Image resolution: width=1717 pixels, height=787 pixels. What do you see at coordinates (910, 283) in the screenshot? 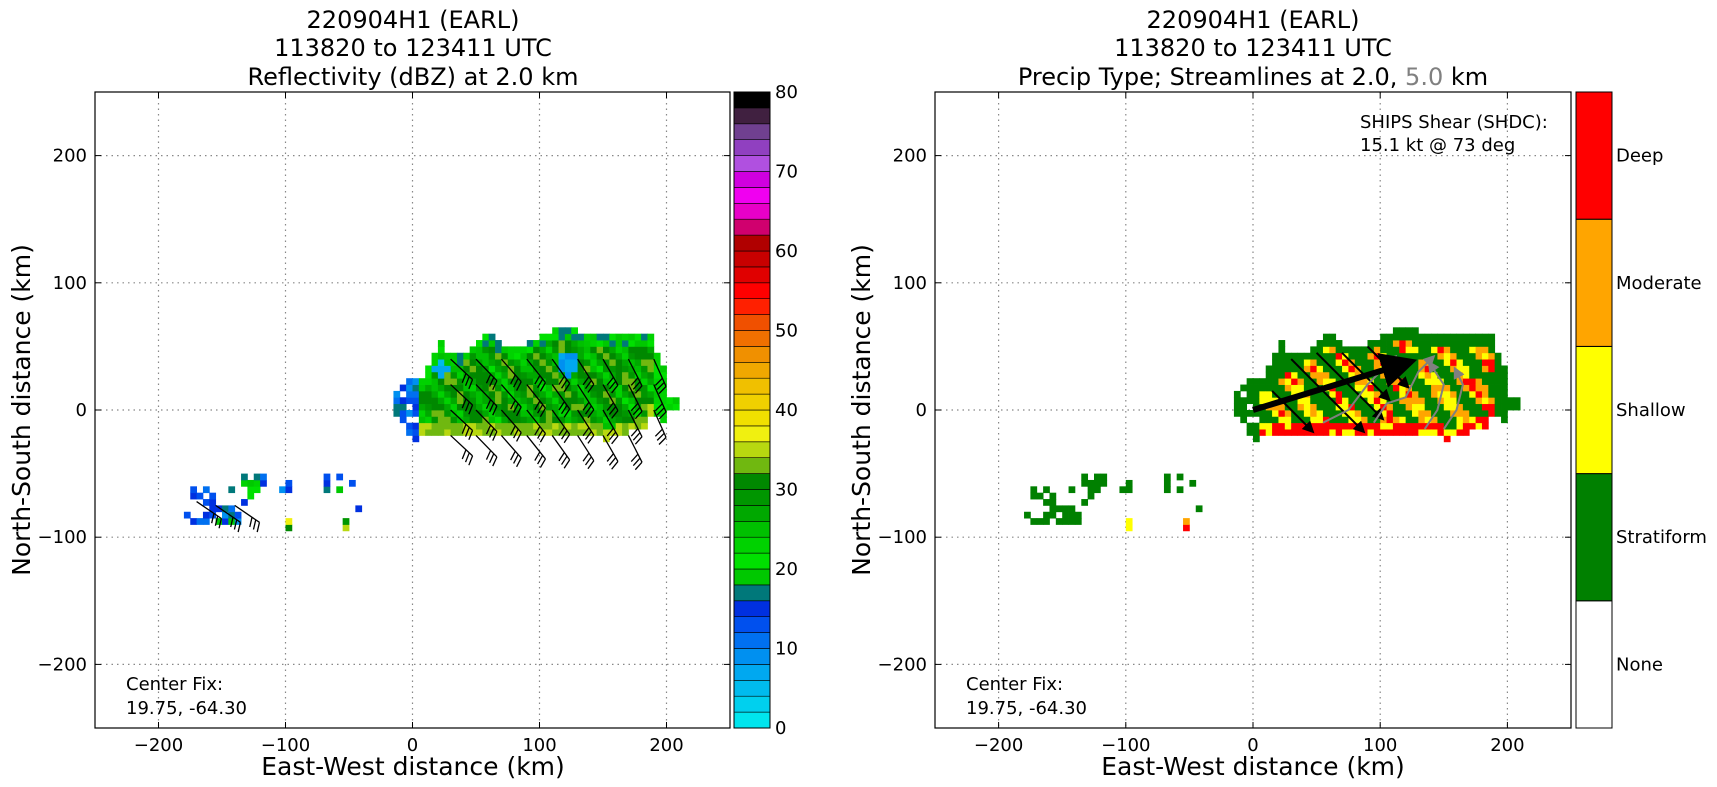
I see `y-tick-label: 100` at bounding box center [910, 283].